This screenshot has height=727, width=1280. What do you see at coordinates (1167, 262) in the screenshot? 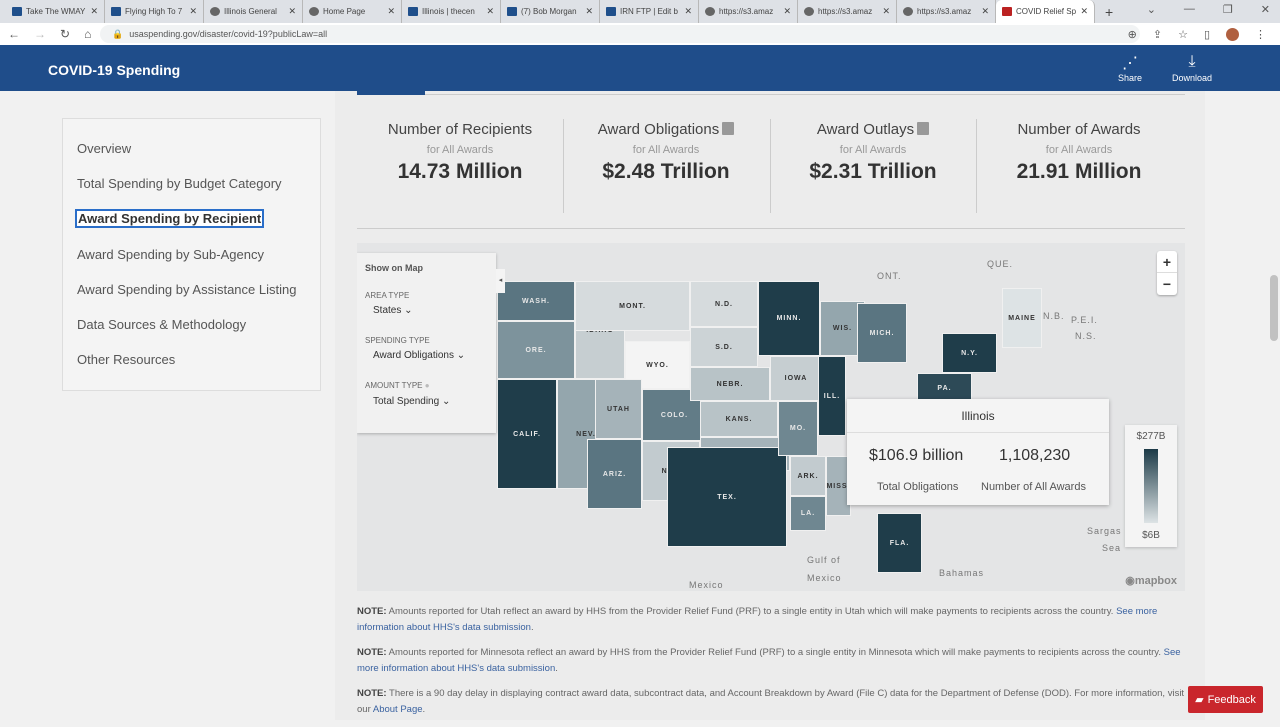
I see `zoom-in-button: +` at bounding box center [1167, 262].